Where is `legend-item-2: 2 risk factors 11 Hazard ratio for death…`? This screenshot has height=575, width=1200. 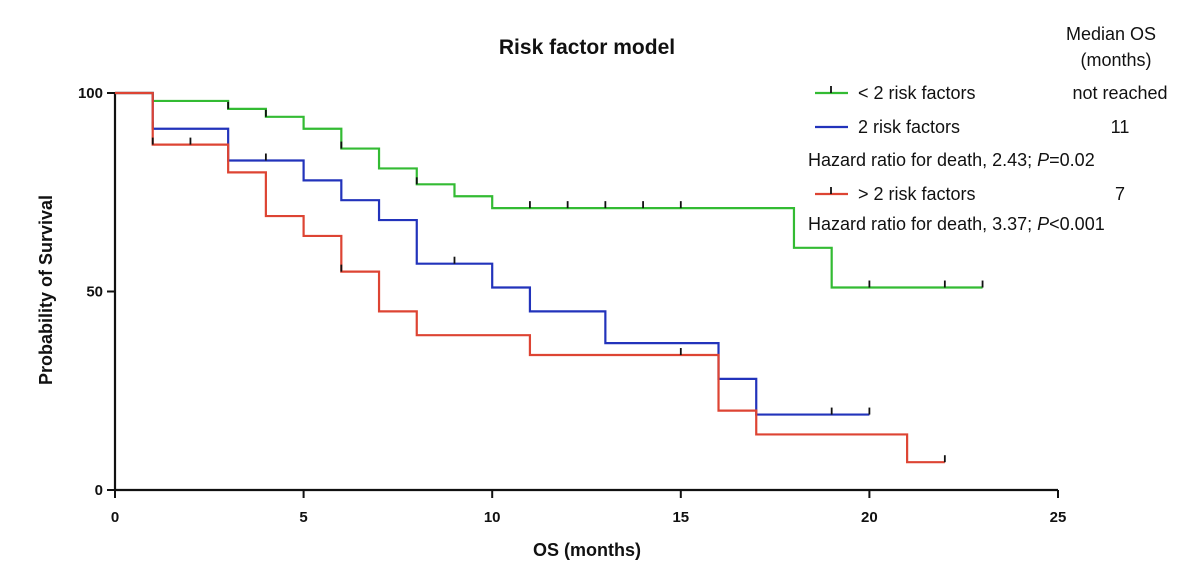
legend-item-2: 2 risk factors 11 Hazard ratio for death… is located at coordinates (968, 143).